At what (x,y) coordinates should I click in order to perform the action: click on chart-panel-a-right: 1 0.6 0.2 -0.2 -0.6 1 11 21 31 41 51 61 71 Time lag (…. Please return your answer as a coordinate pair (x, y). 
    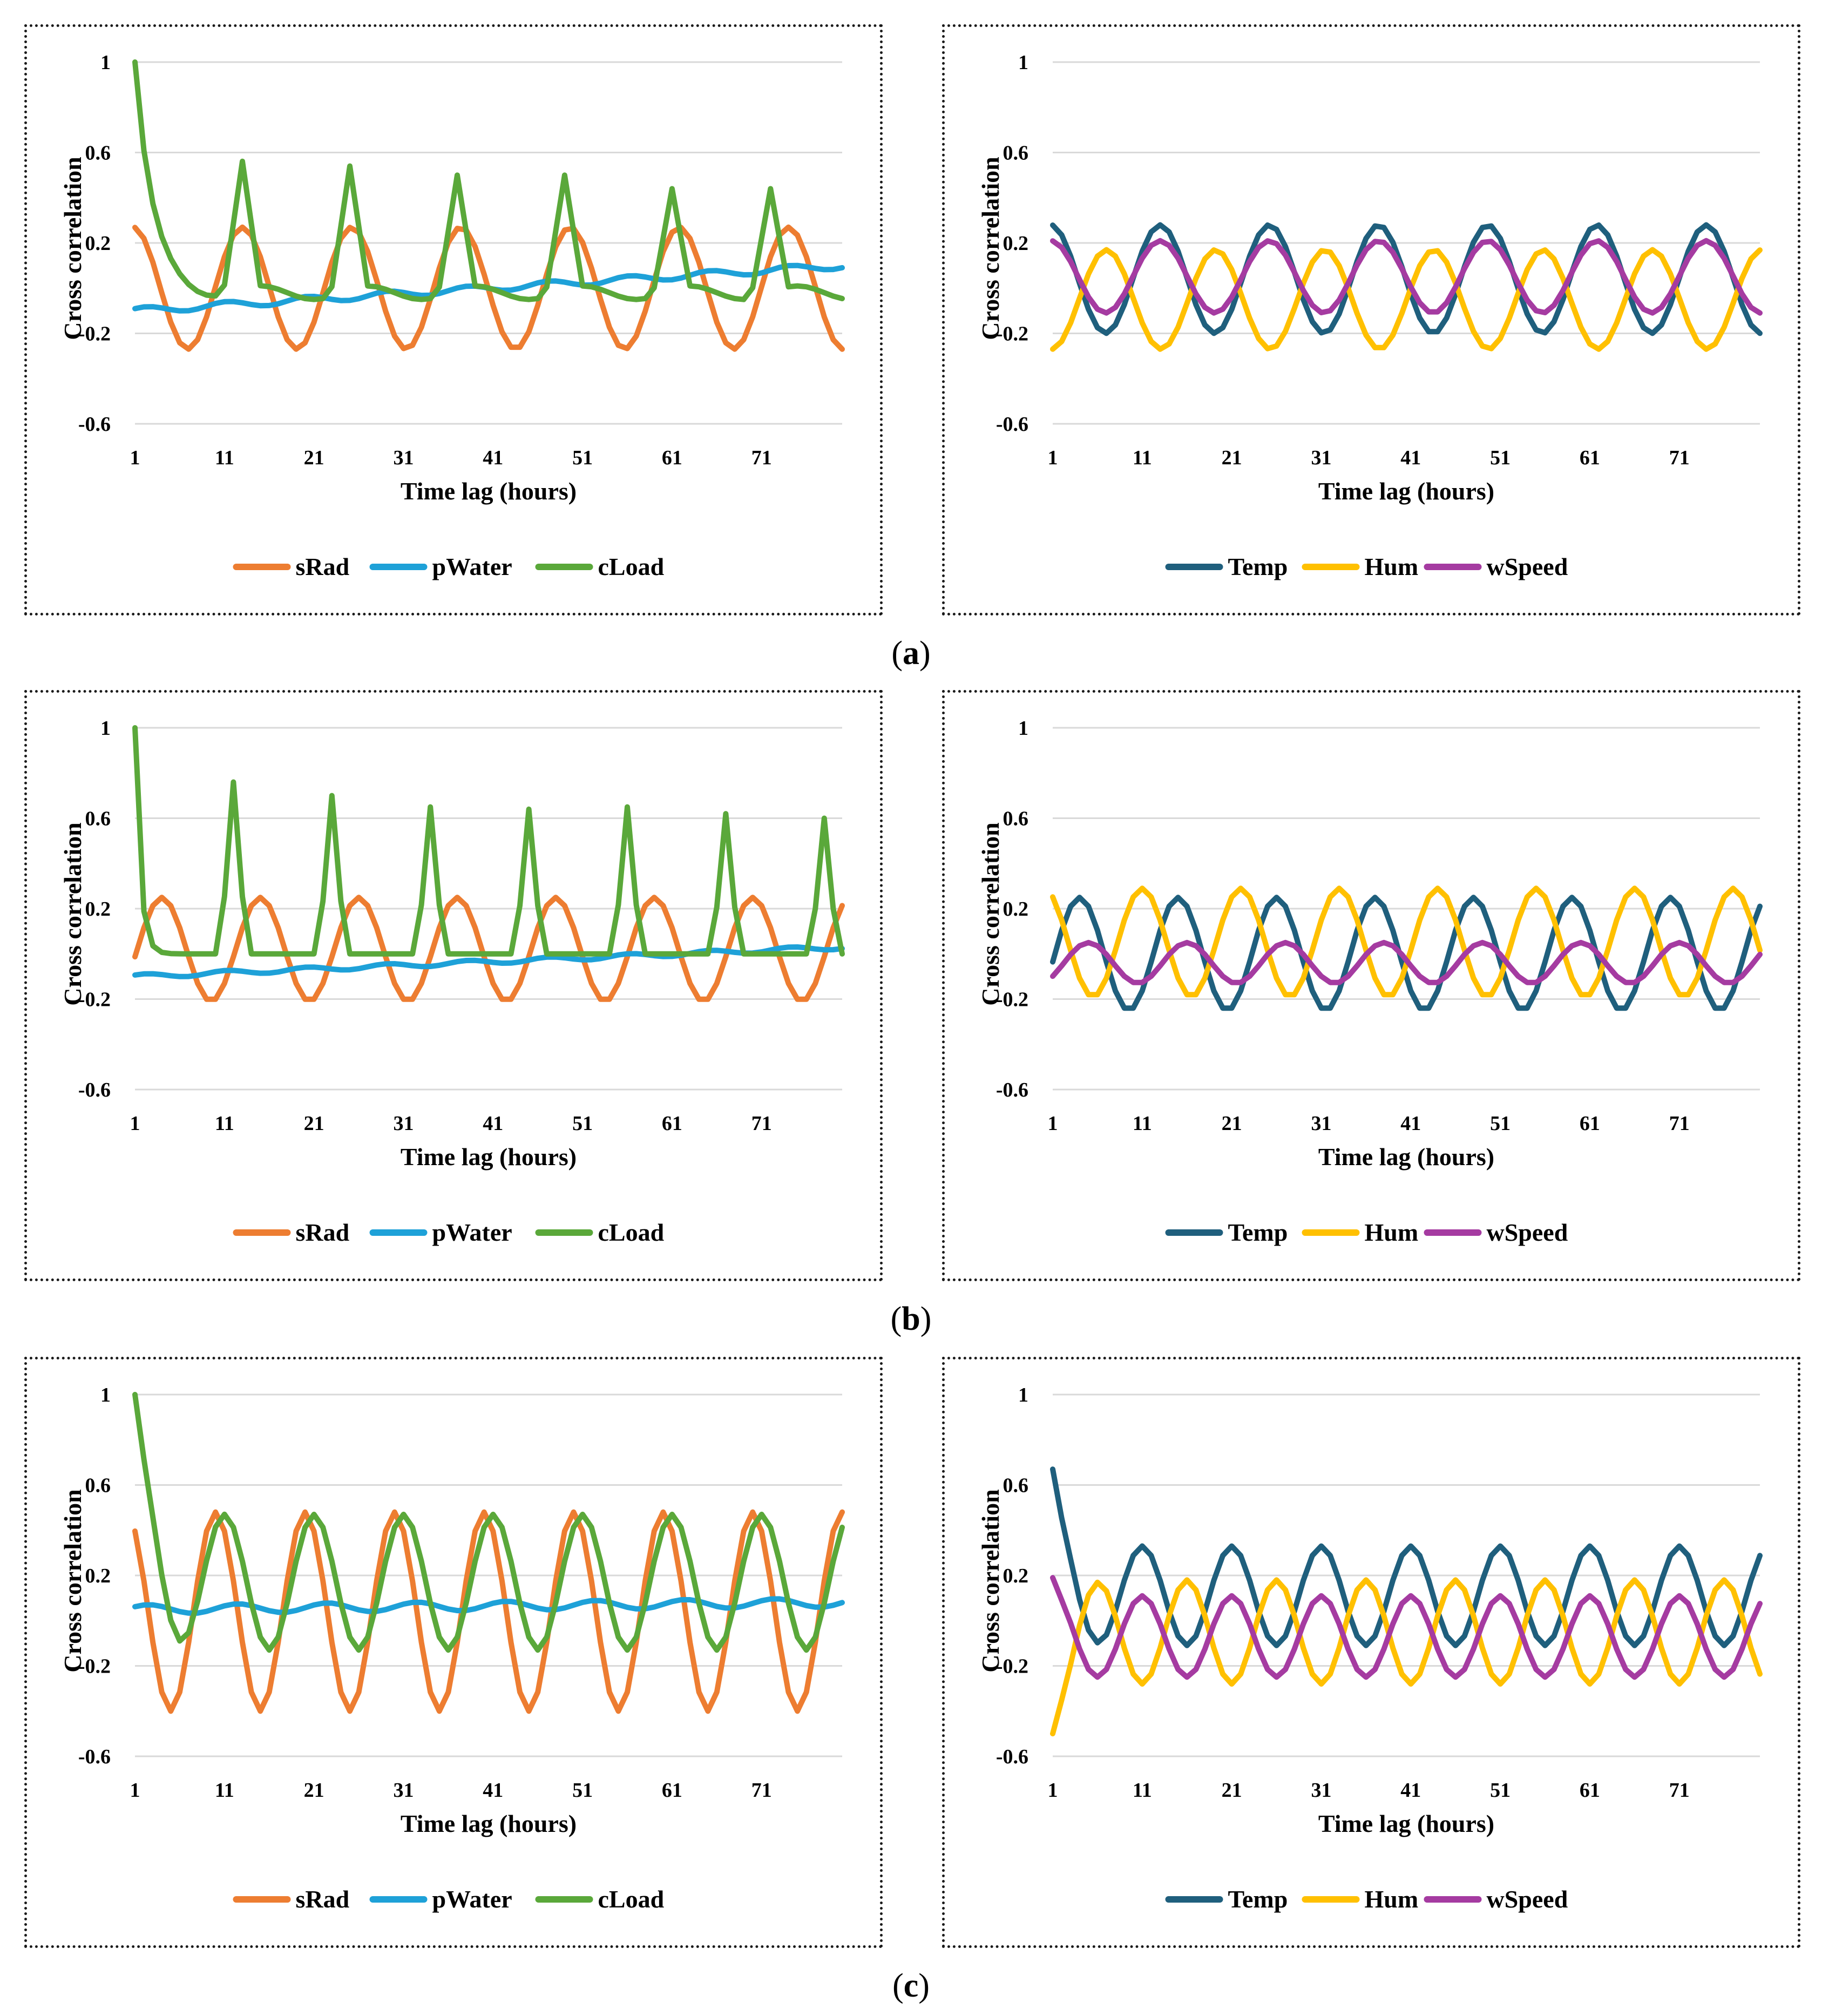
    Looking at the image, I should click on (1371, 319).